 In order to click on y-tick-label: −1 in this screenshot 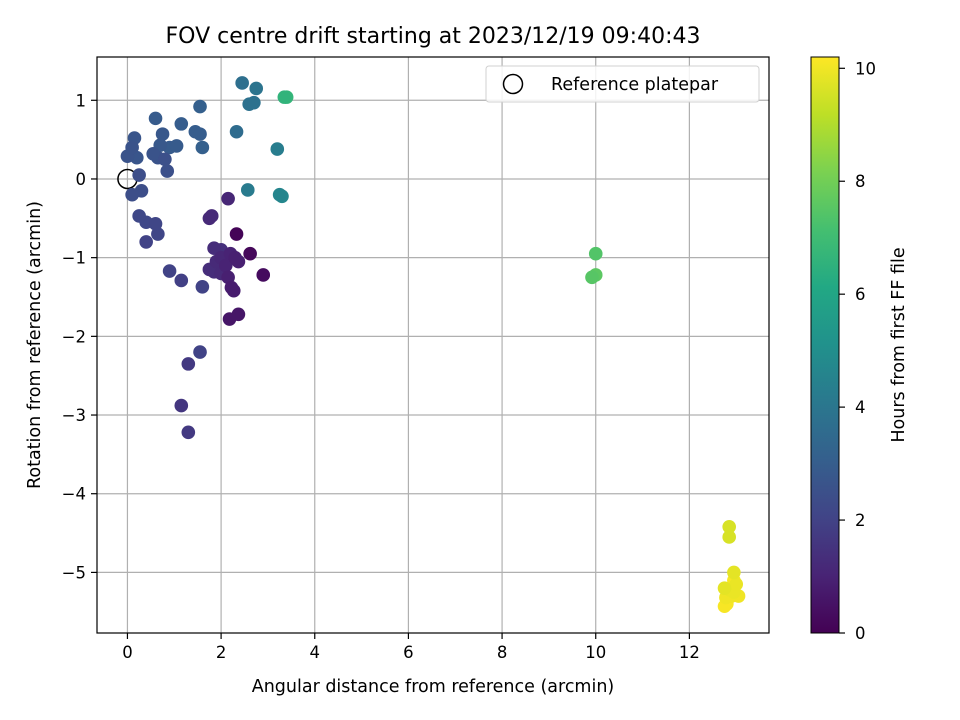, I will do `click(74, 258)`.